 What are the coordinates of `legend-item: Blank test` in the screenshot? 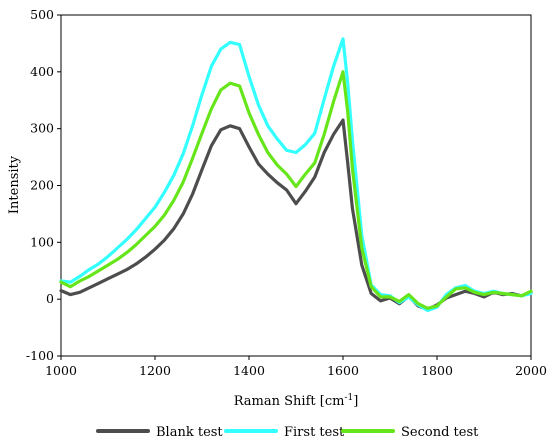 It's located at (159, 432).